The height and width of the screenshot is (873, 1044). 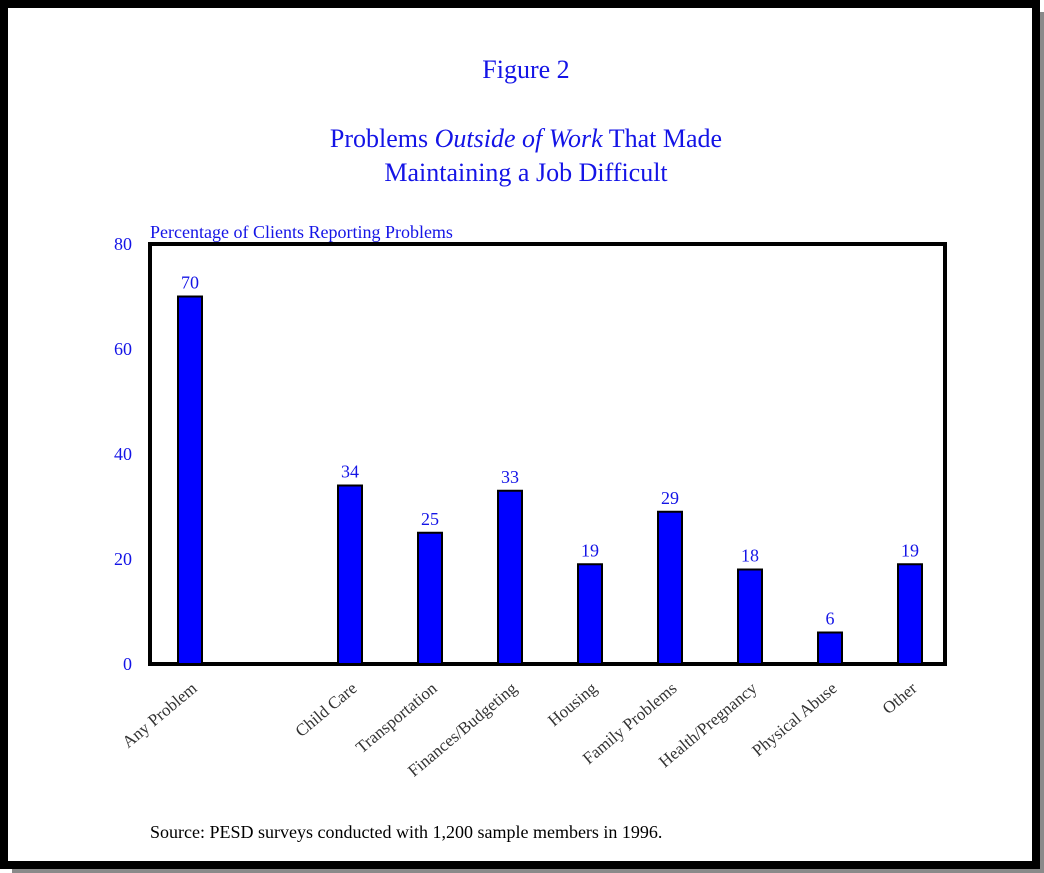 What do you see at coordinates (350, 472) in the screenshot?
I see `data-label: 34` at bounding box center [350, 472].